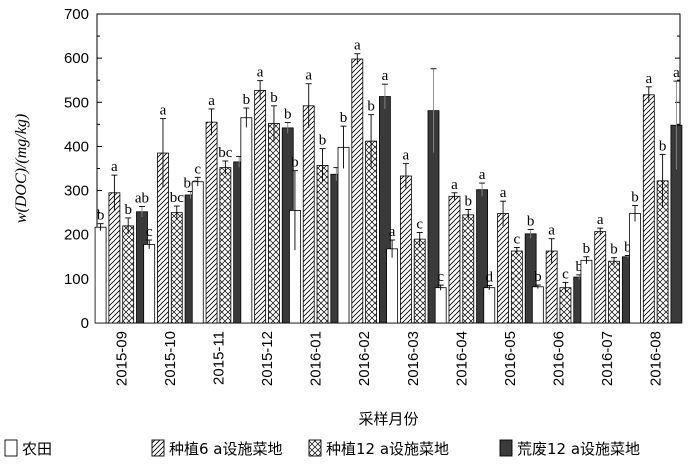  Describe the element at coordinates (76, 146) in the screenshot. I see `y-tick-label: 400` at that location.